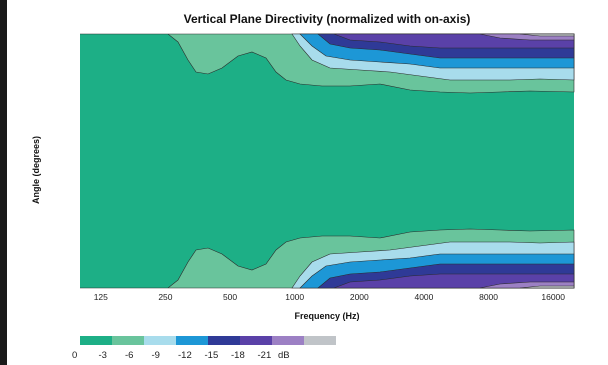  Describe the element at coordinates (102, 355) in the screenshot. I see `legend-label: -3` at that location.